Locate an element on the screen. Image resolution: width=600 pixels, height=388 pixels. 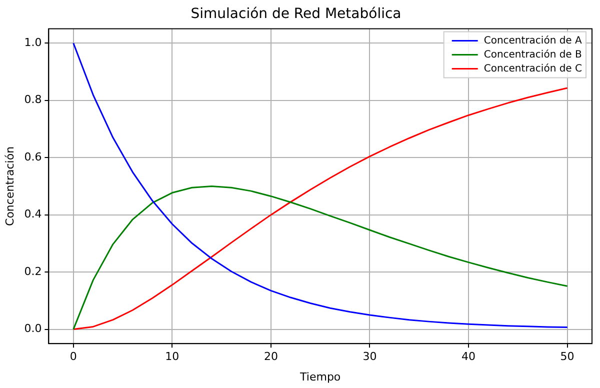
x-tick-label: 30 is located at coordinates (369, 357).